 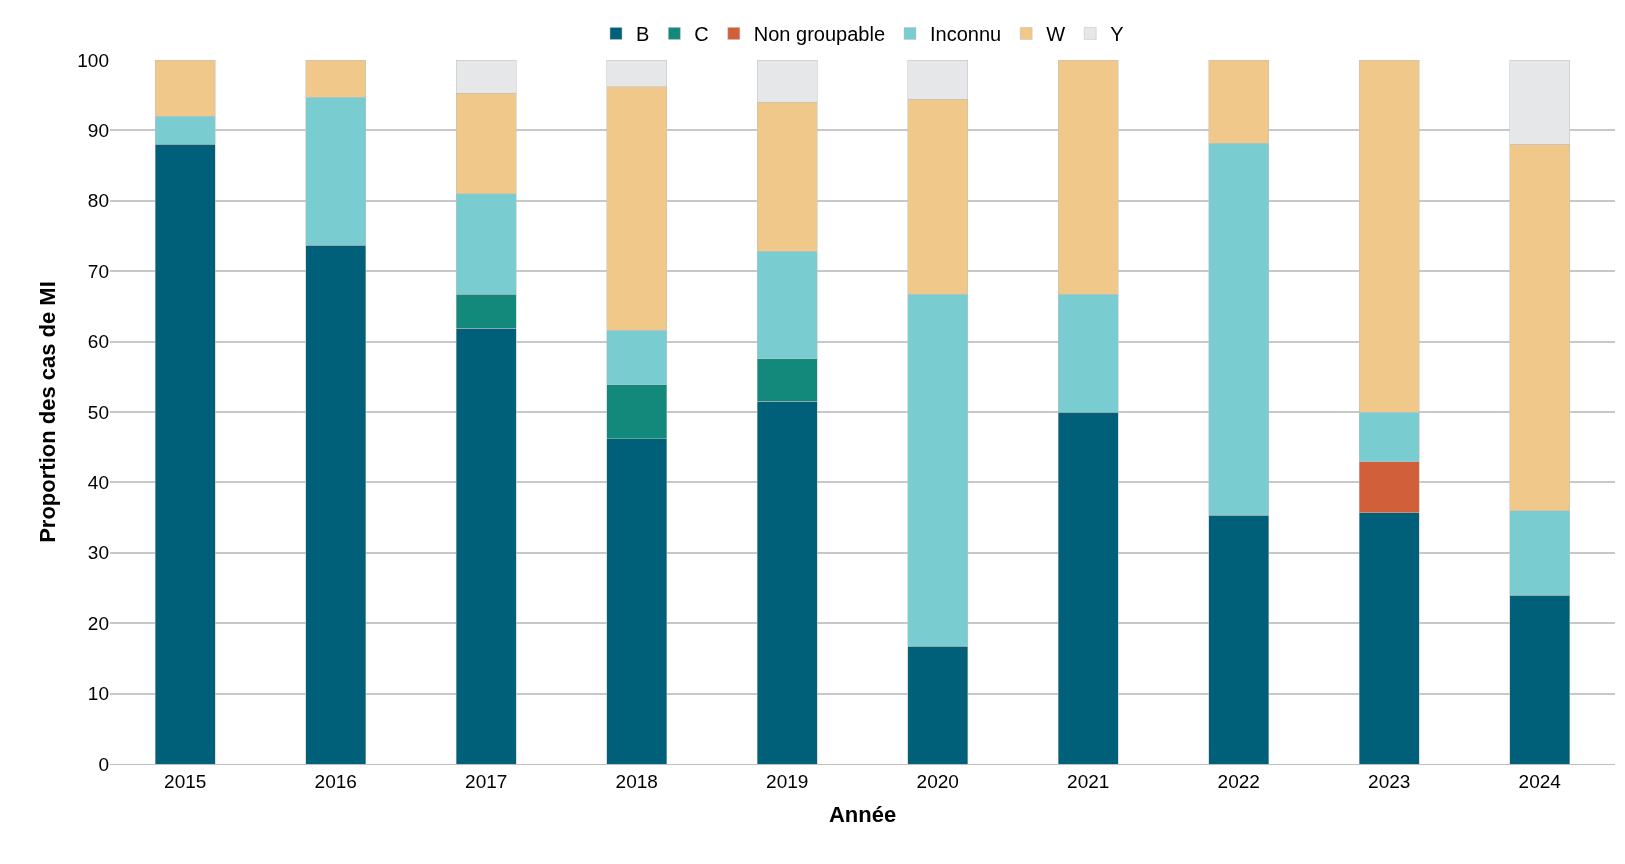 What do you see at coordinates (98, 201) in the screenshot?
I see `y-tick-label: 80` at bounding box center [98, 201].